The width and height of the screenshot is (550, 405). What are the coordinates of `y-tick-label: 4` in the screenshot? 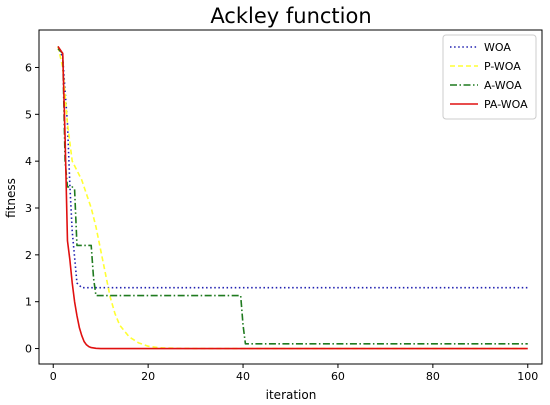 It's located at (28, 161).